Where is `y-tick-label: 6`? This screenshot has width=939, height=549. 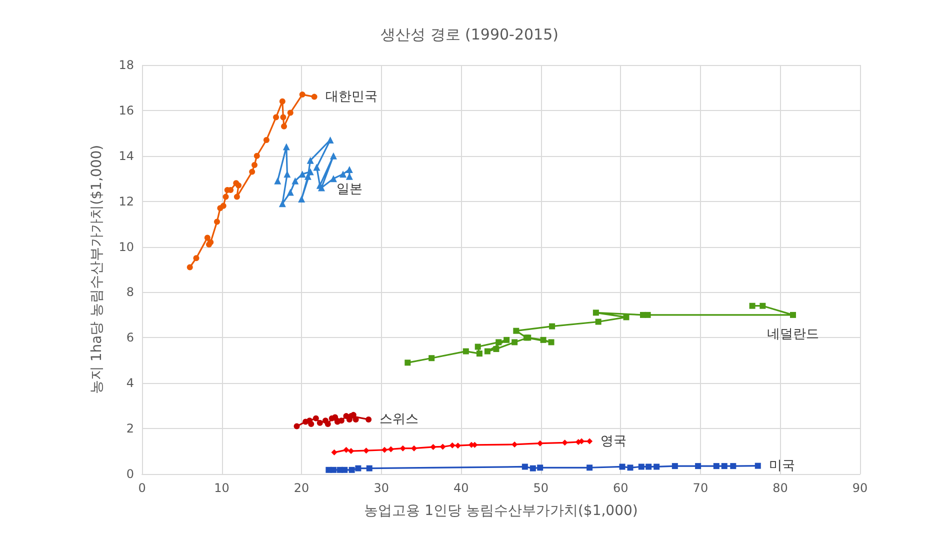 y-tick-label: 6 is located at coordinates (130, 337).